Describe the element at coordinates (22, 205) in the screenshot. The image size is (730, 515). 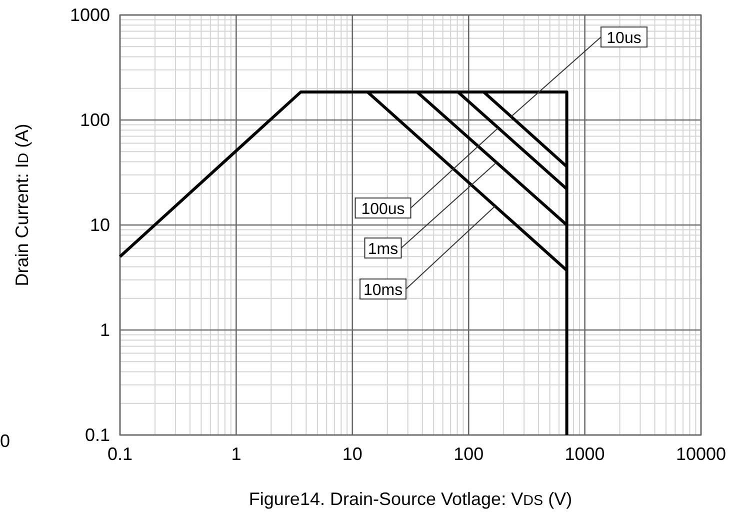
I see `y-axis-title: Drain Current: ID (A)` at that location.